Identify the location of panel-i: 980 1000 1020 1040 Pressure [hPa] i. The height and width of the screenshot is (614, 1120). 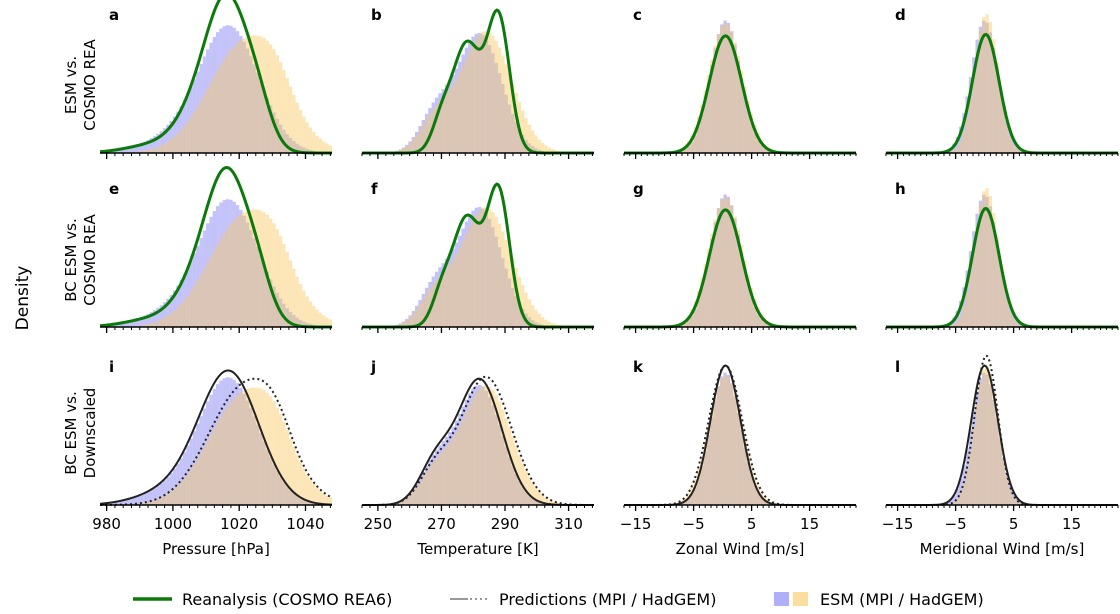
(212, 458).